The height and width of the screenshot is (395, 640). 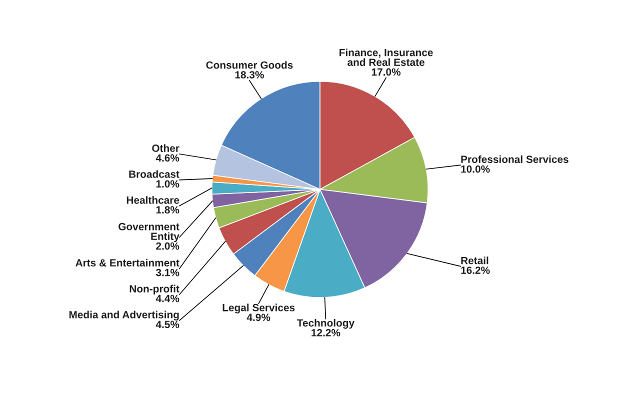 I want to click on data-label: 12.2%, so click(x=326, y=332).